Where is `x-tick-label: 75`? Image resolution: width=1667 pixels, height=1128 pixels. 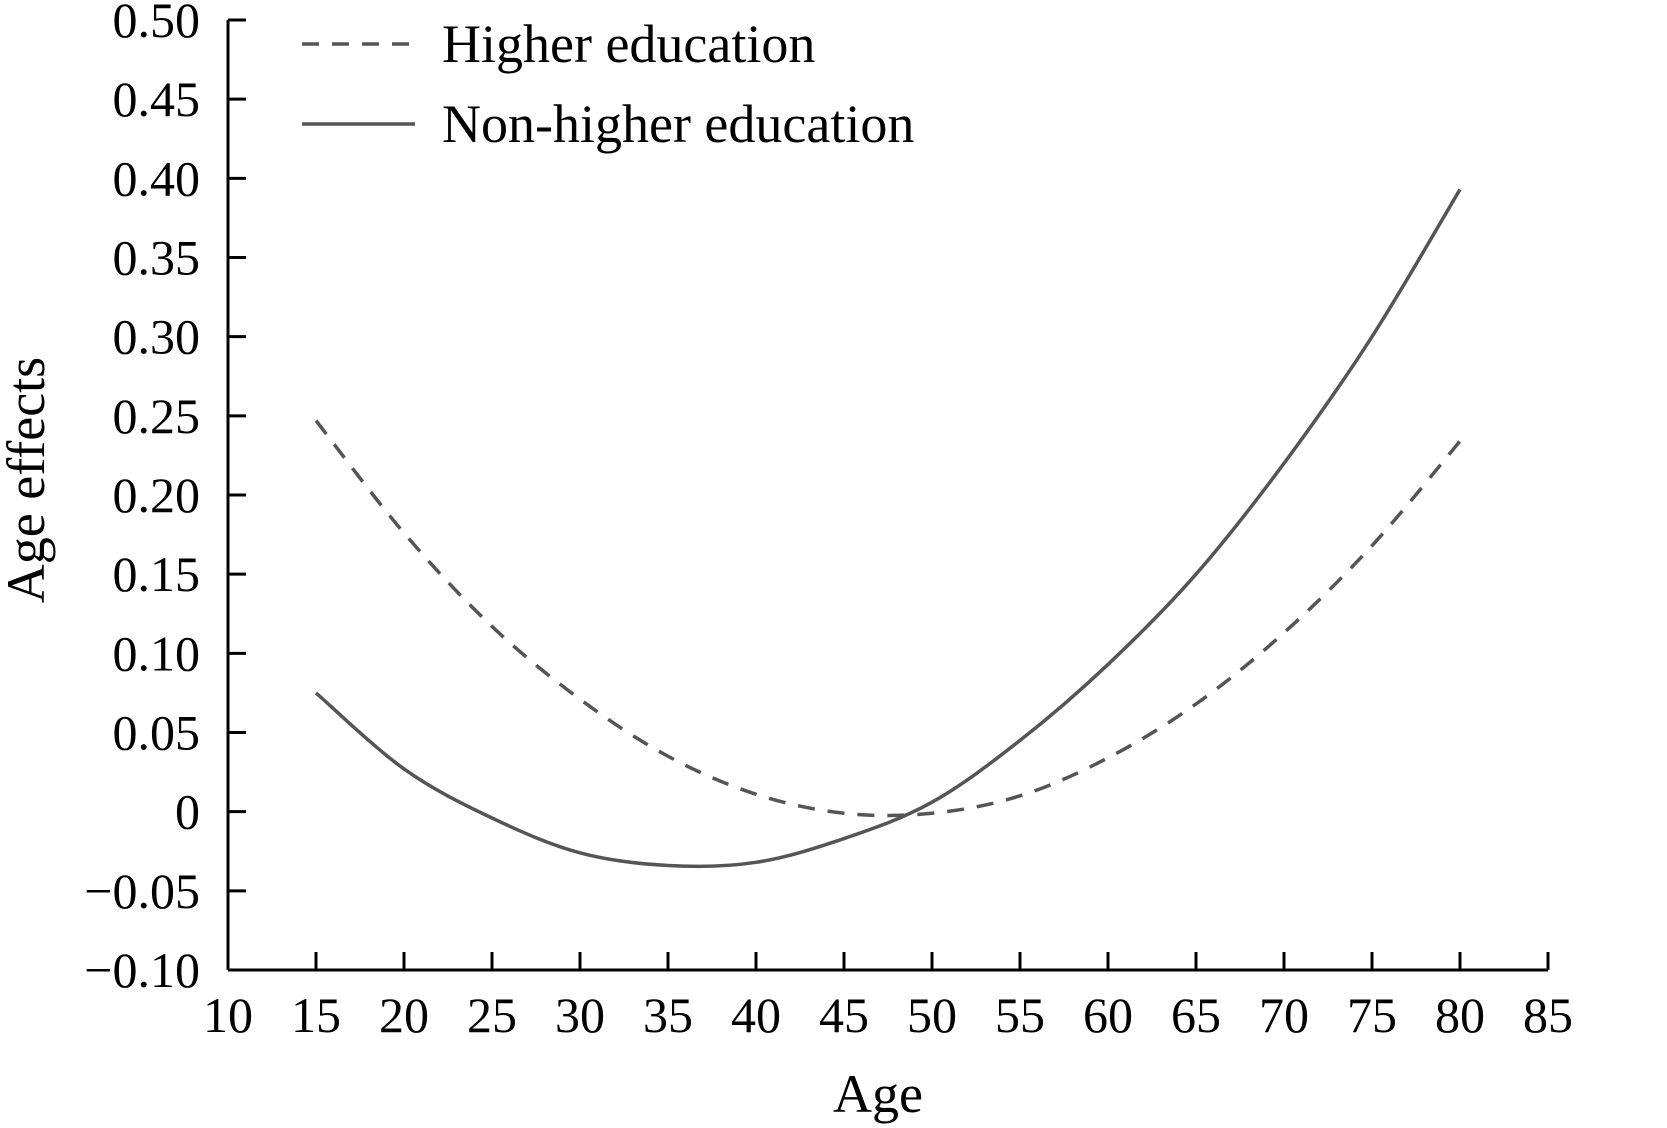 x-tick-label: 75 is located at coordinates (1372, 1015).